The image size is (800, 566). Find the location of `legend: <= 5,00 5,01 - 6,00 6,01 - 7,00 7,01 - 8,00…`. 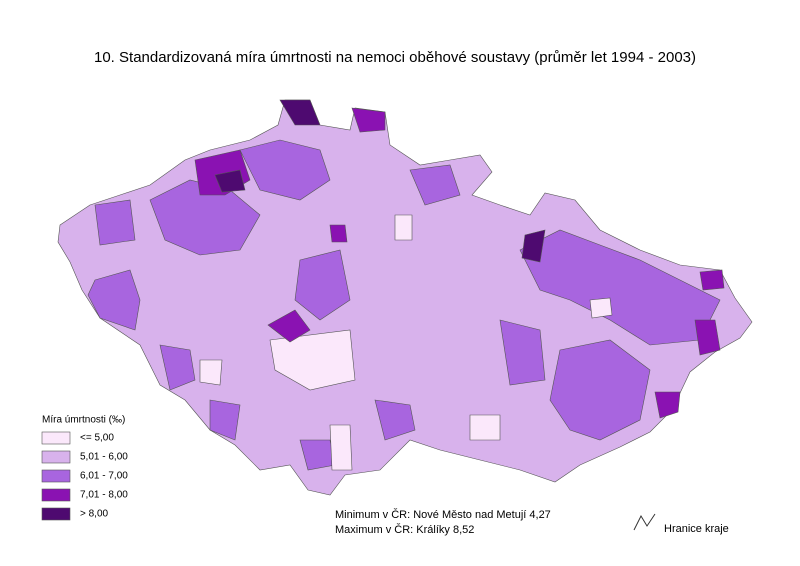

legend: <= 5,00 5,01 - 6,00 6,01 - 7,00 7,01 - 8,00… is located at coordinates (84, 476).